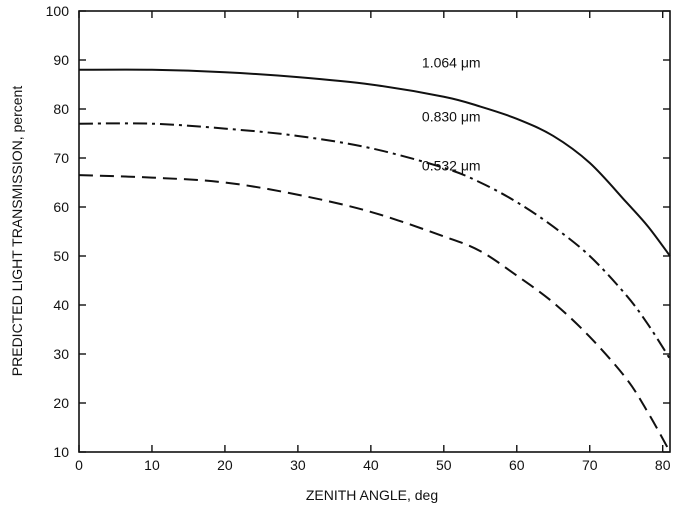 This screenshot has width=678, height=508. Describe the element at coordinates (372, 495) in the screenshot. I see `x-axis-title: ZENITH ANGLE, deg` at that location.